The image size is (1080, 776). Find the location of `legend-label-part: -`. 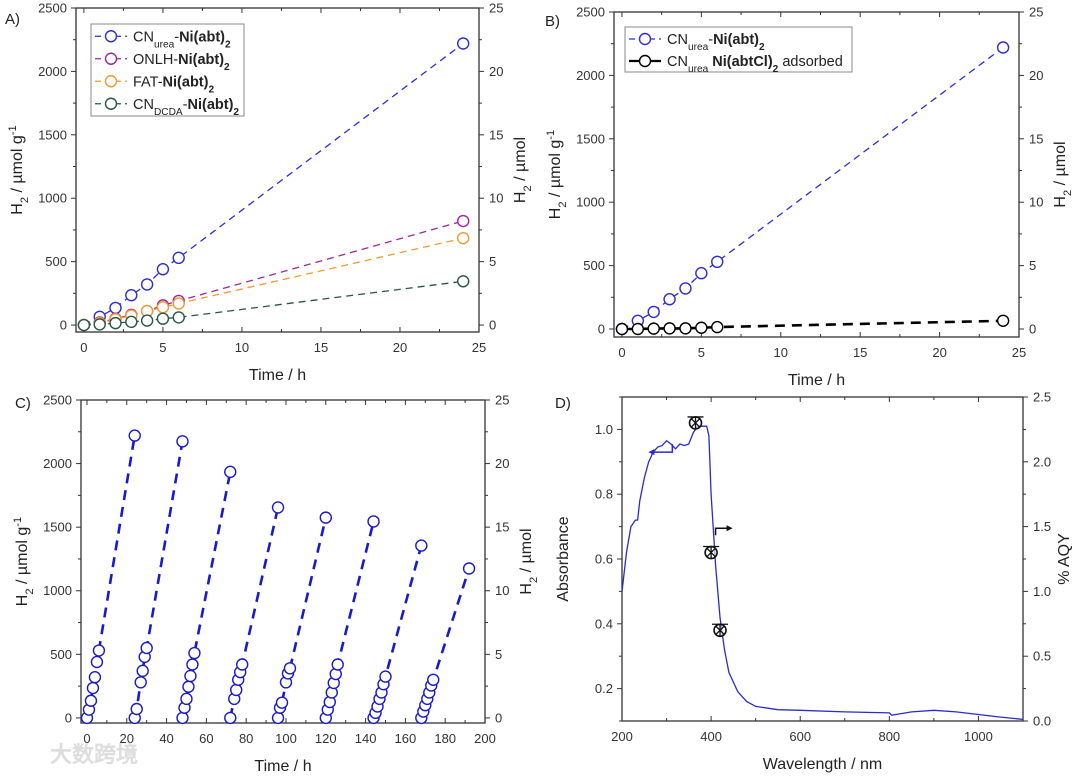

legend-label-part: - is located at coordinates (710, 40).